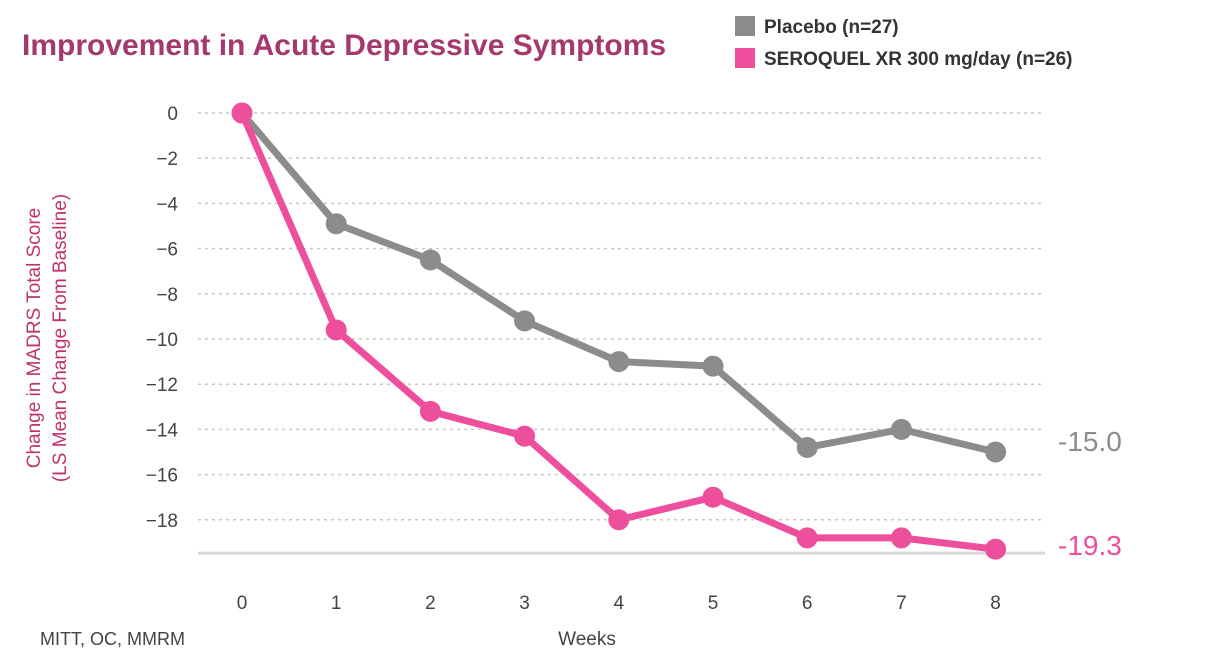 Image resolution: width=1221 pixels, height=670 pixels. What do you see at coordinates (587, 639) in the screenshot?
I see `x-axis-label: Weeks` at bounding box center [587, 639].